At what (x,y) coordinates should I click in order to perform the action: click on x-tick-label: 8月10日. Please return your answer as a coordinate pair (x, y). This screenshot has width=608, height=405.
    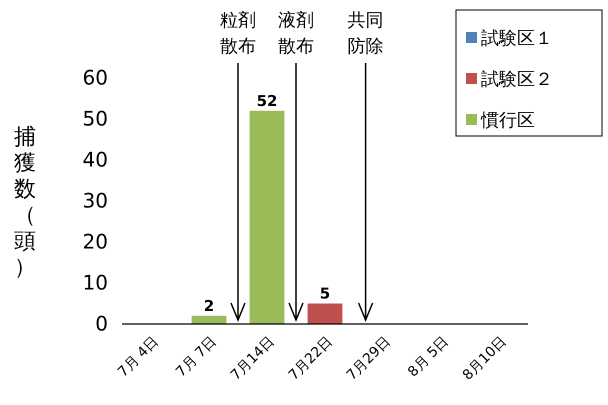
    Looking at the image, I should click on (485, 359).